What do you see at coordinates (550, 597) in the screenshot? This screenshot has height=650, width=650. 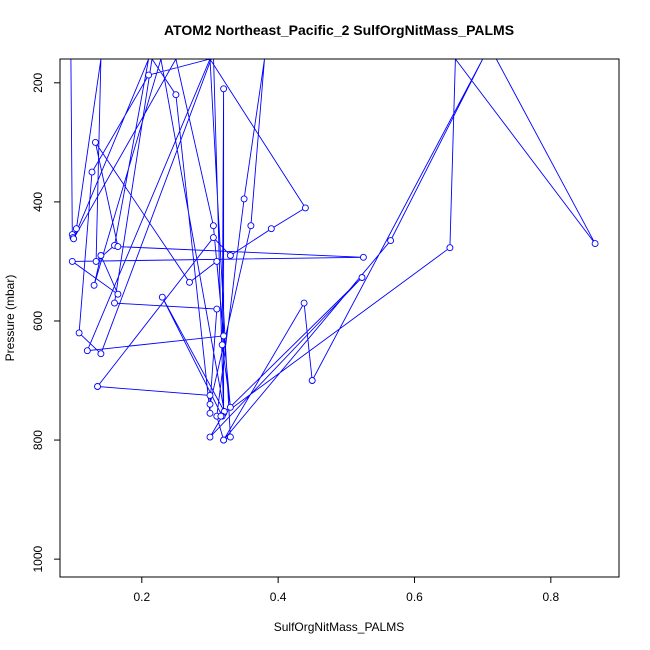 I see `x-tick-label: 0.8` at bounding box center [550, 597].